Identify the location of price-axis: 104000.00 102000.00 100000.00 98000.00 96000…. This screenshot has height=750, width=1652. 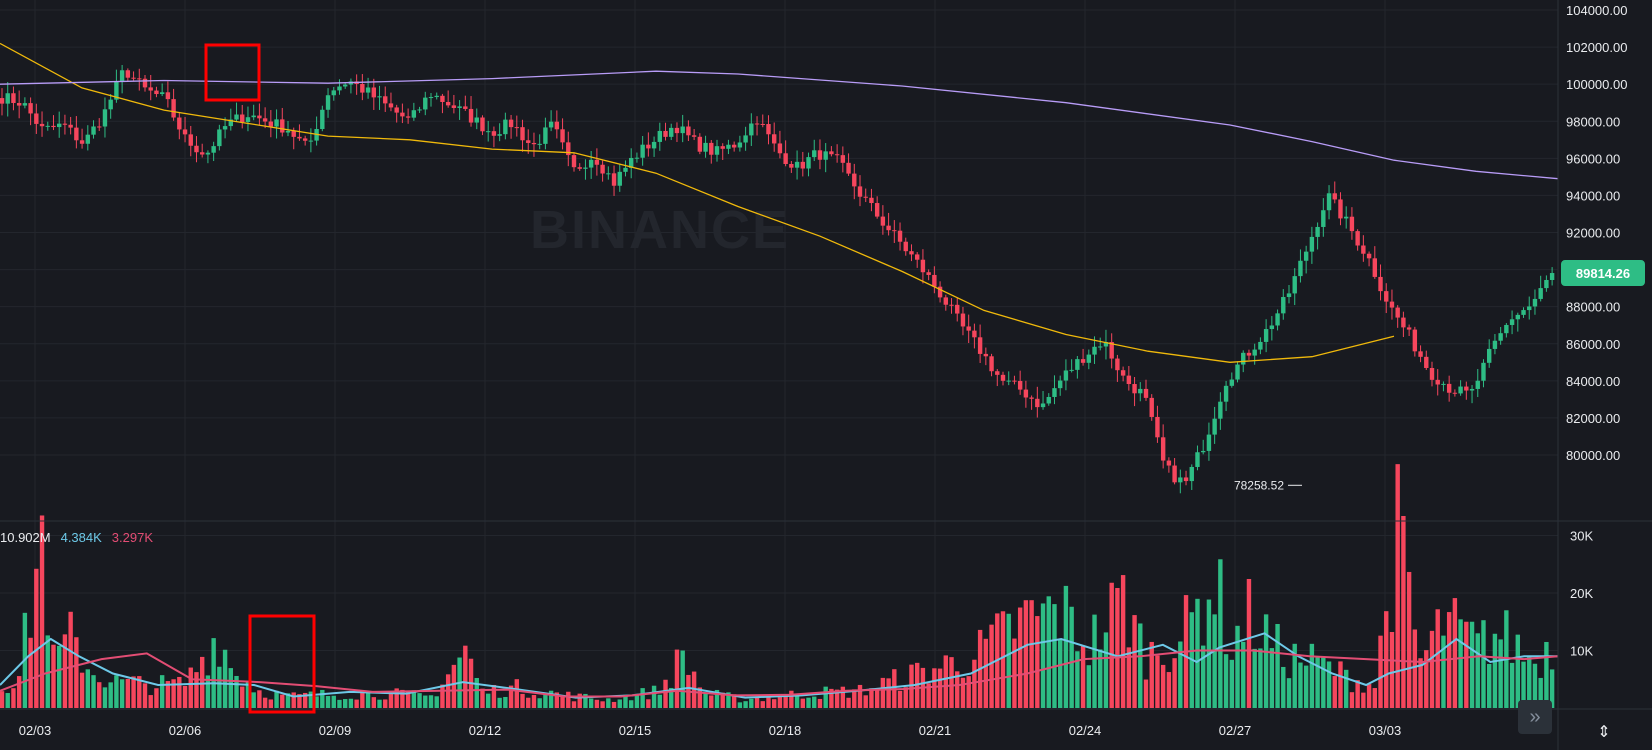
(1596, 233).